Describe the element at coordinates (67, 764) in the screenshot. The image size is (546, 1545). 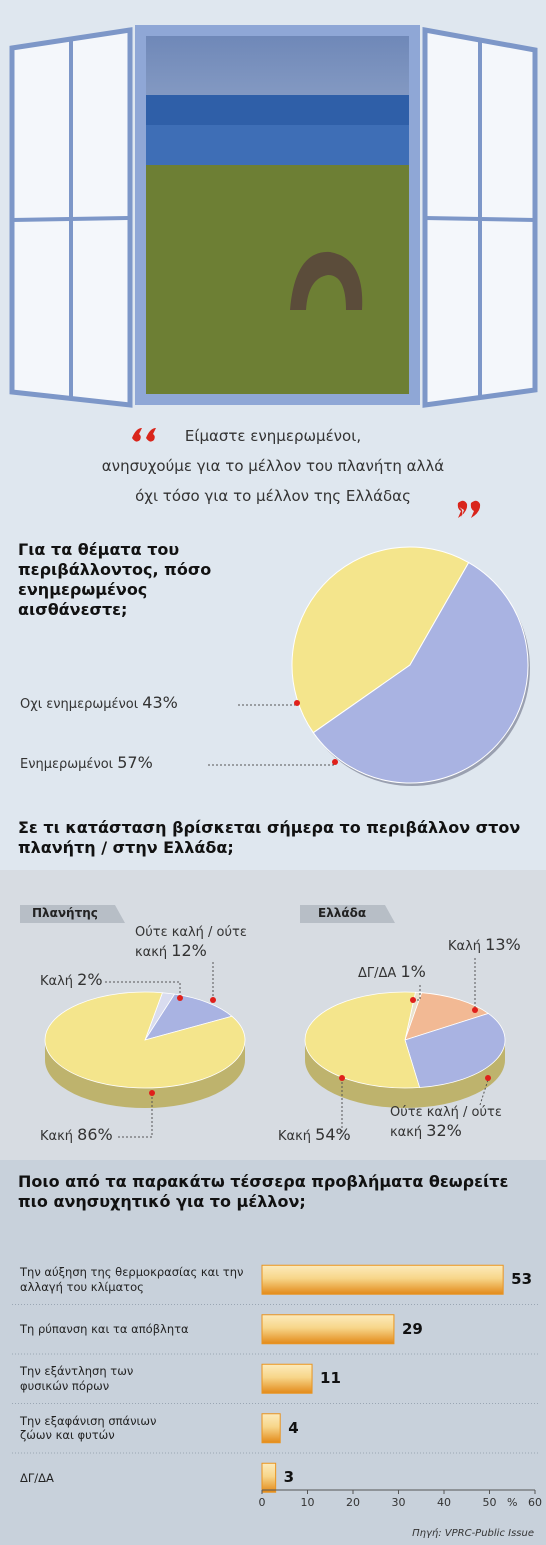
I see `category: Ενημερωμένοι` at that location.